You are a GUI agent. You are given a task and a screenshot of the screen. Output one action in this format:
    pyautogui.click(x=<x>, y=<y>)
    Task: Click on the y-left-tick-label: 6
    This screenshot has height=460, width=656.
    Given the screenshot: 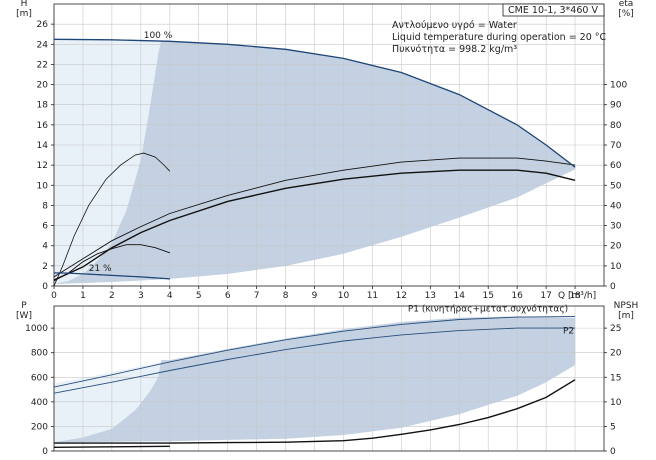 What is the action you would take?
    pyautogui.click(x=45, y=227)
    